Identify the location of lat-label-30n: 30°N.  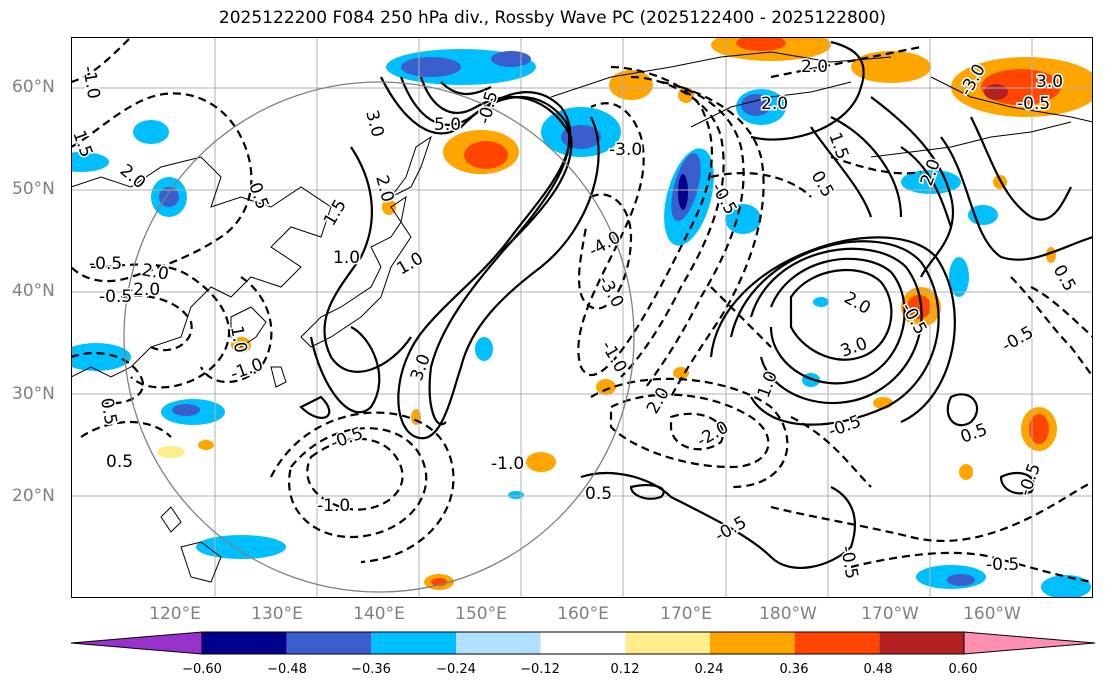
(33, 394).